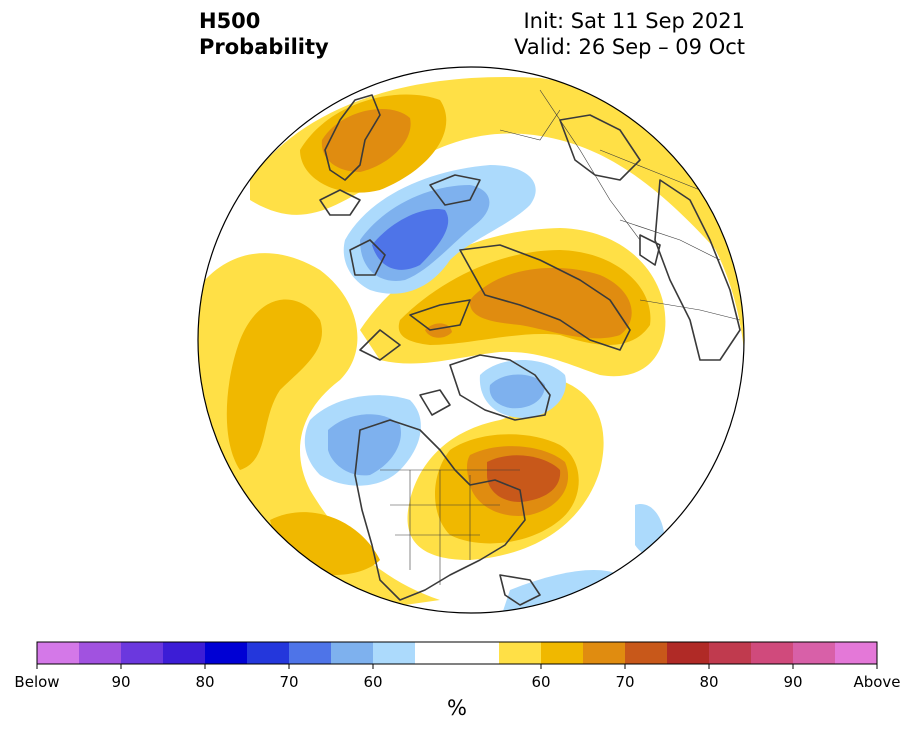  I want to click on colorbar-unit-label: %, so click(457, 708).